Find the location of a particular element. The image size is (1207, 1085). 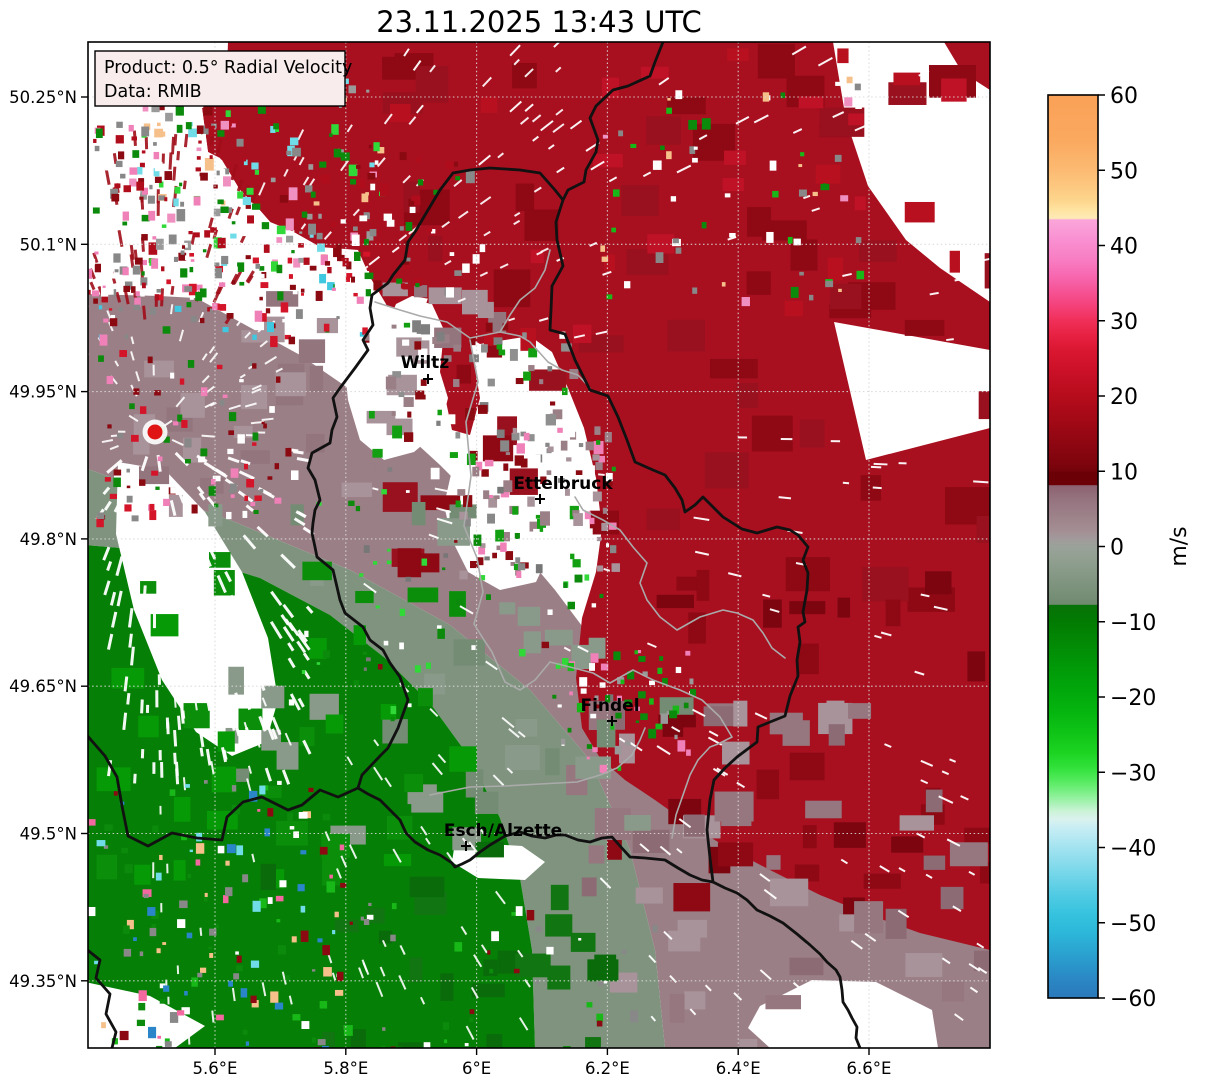

colorbar-tick-label: 10 is located at coordinates (1124, 472).